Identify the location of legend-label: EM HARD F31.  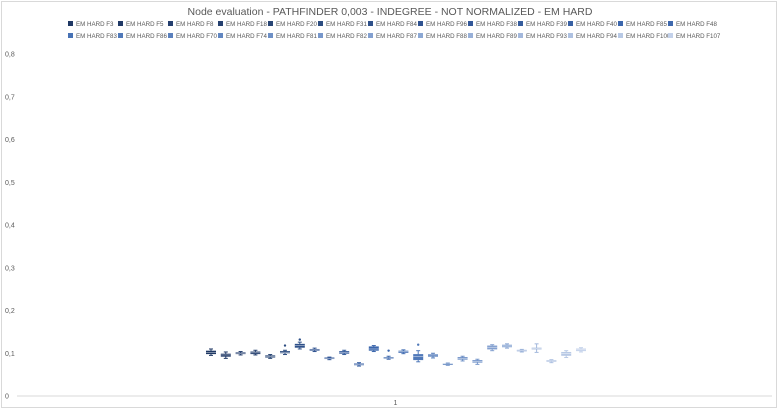
(346, 24).